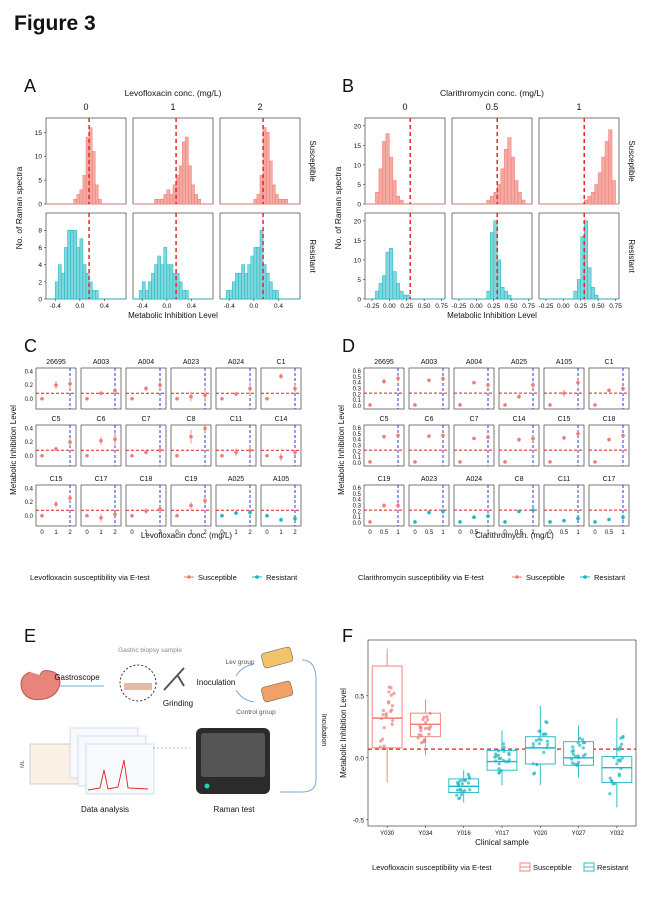  What do you see at coordinates (564, 419) in the screenshot?
I see `strain-label: C15` at bounding box center [564, 419].